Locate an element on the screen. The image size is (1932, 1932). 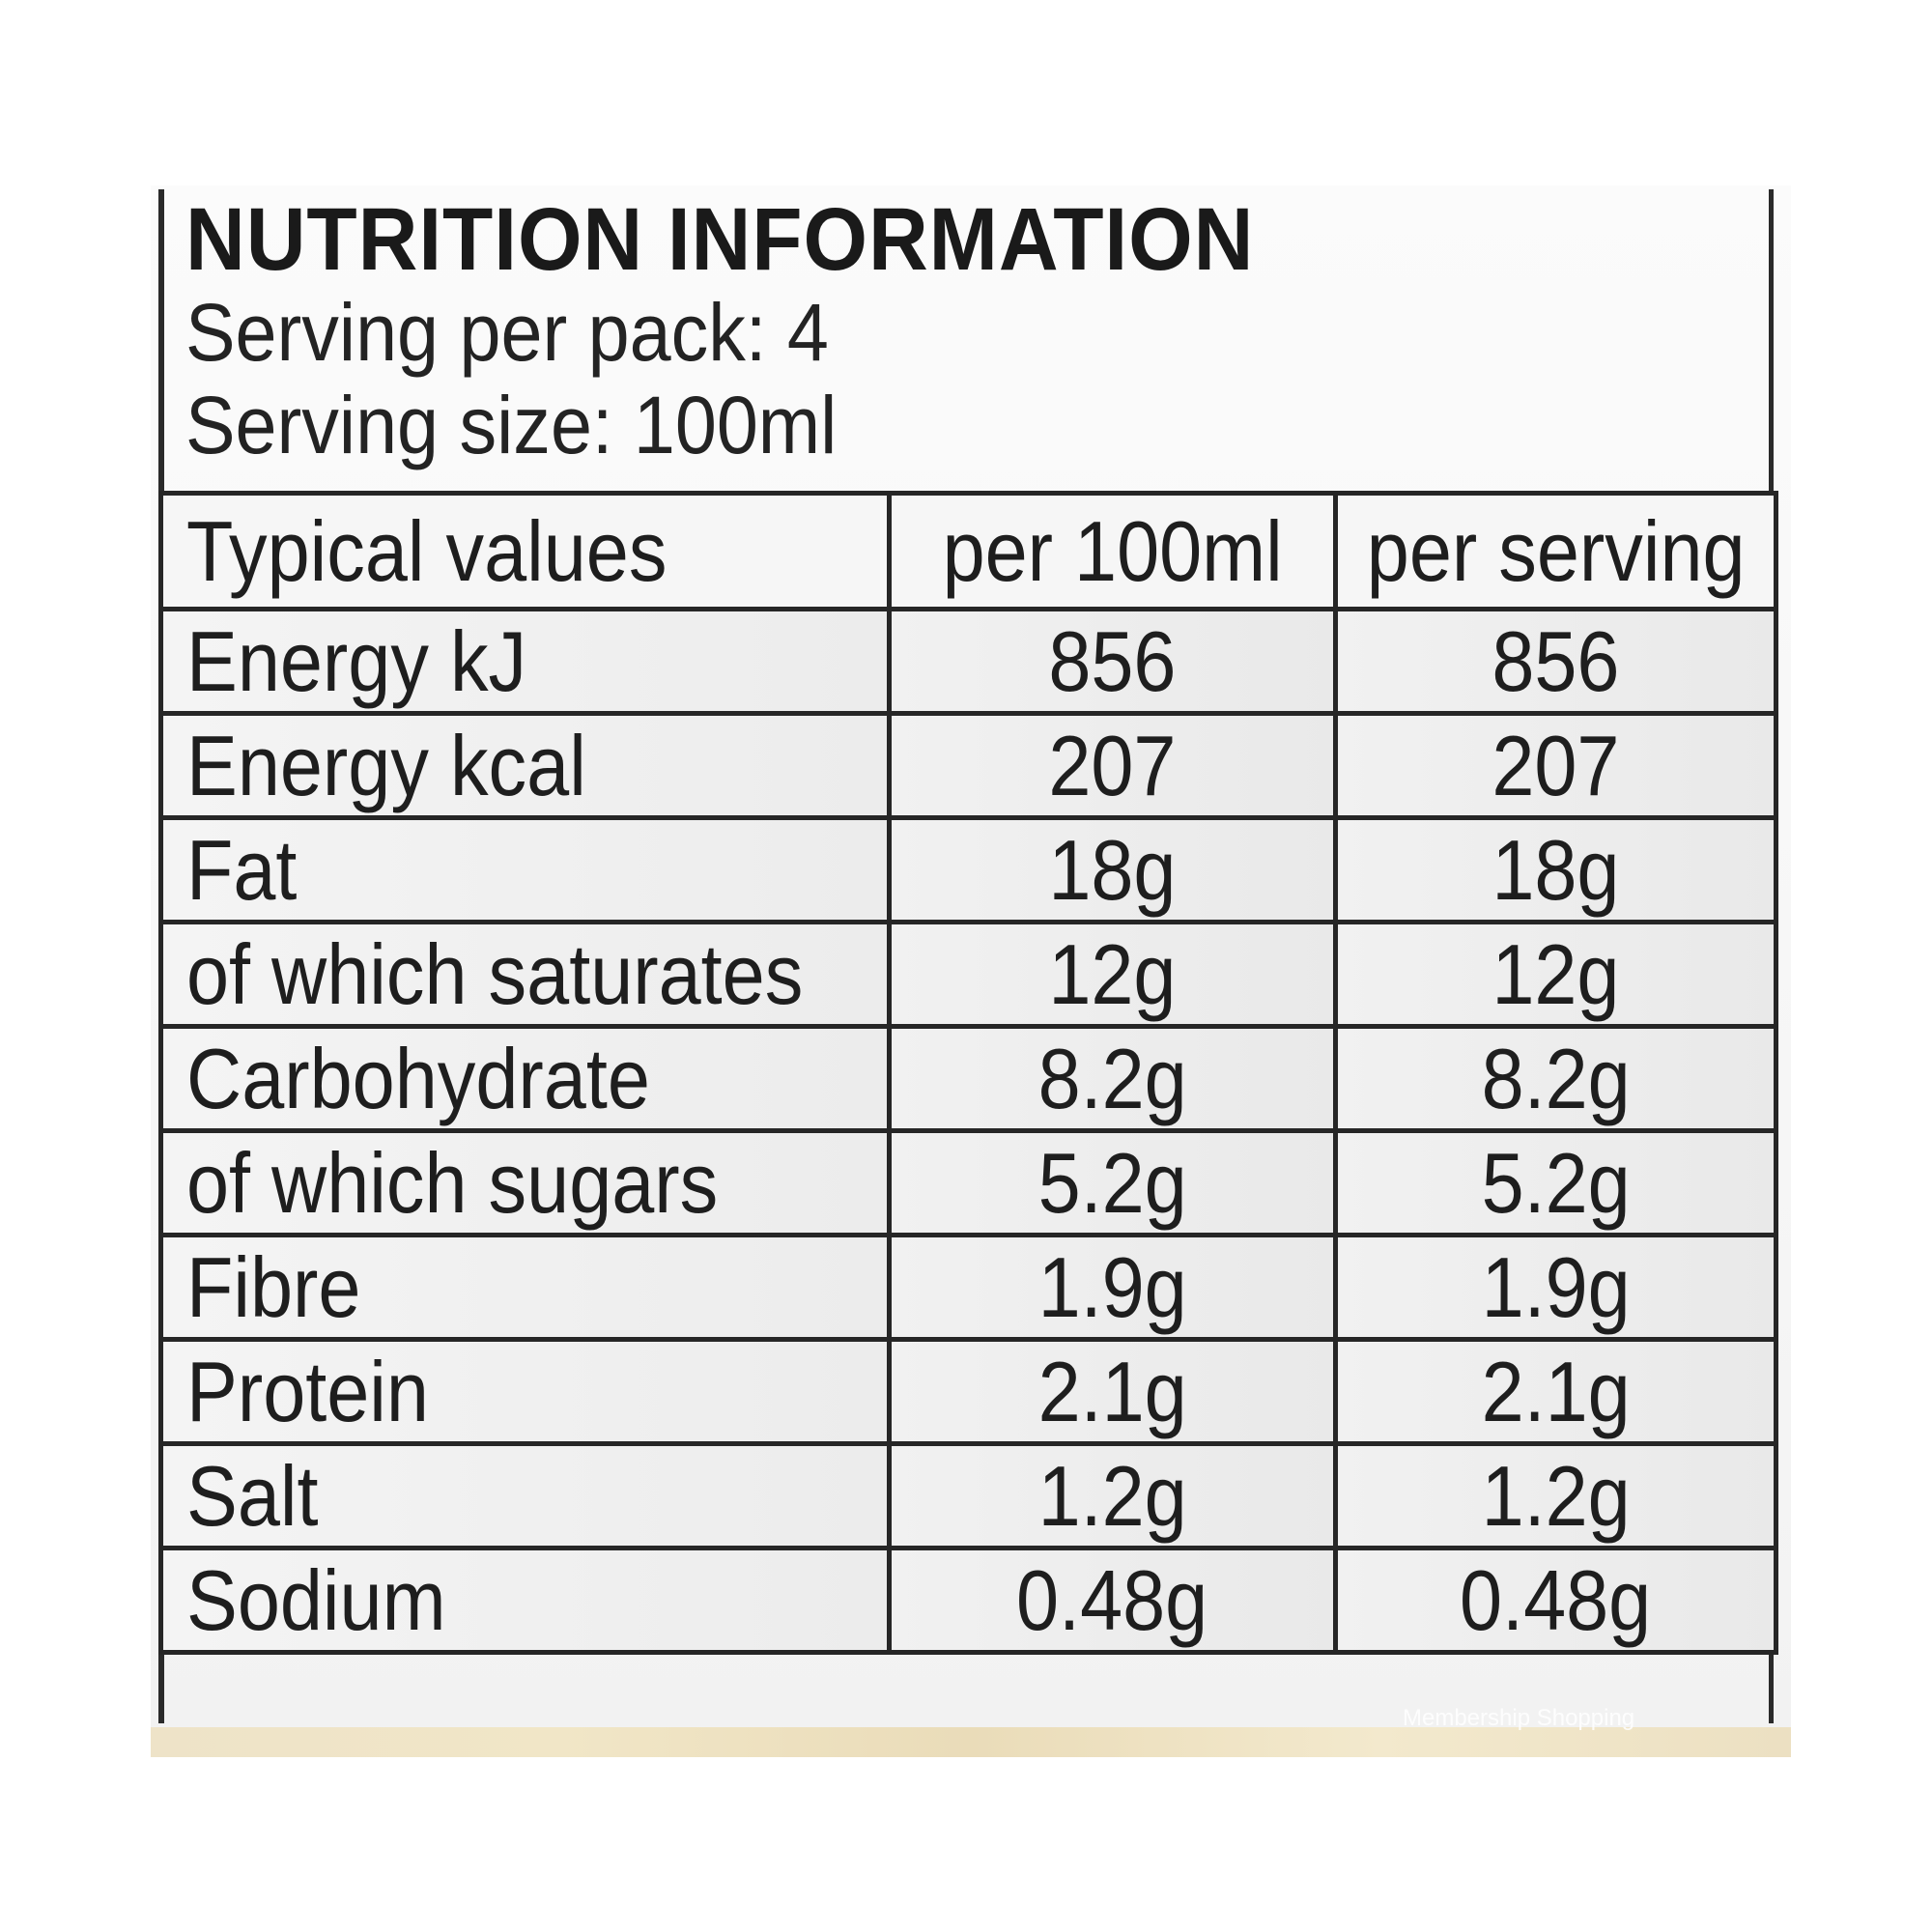
value-per-100ml: 1.9g is located at coordinates (1112, 1287).